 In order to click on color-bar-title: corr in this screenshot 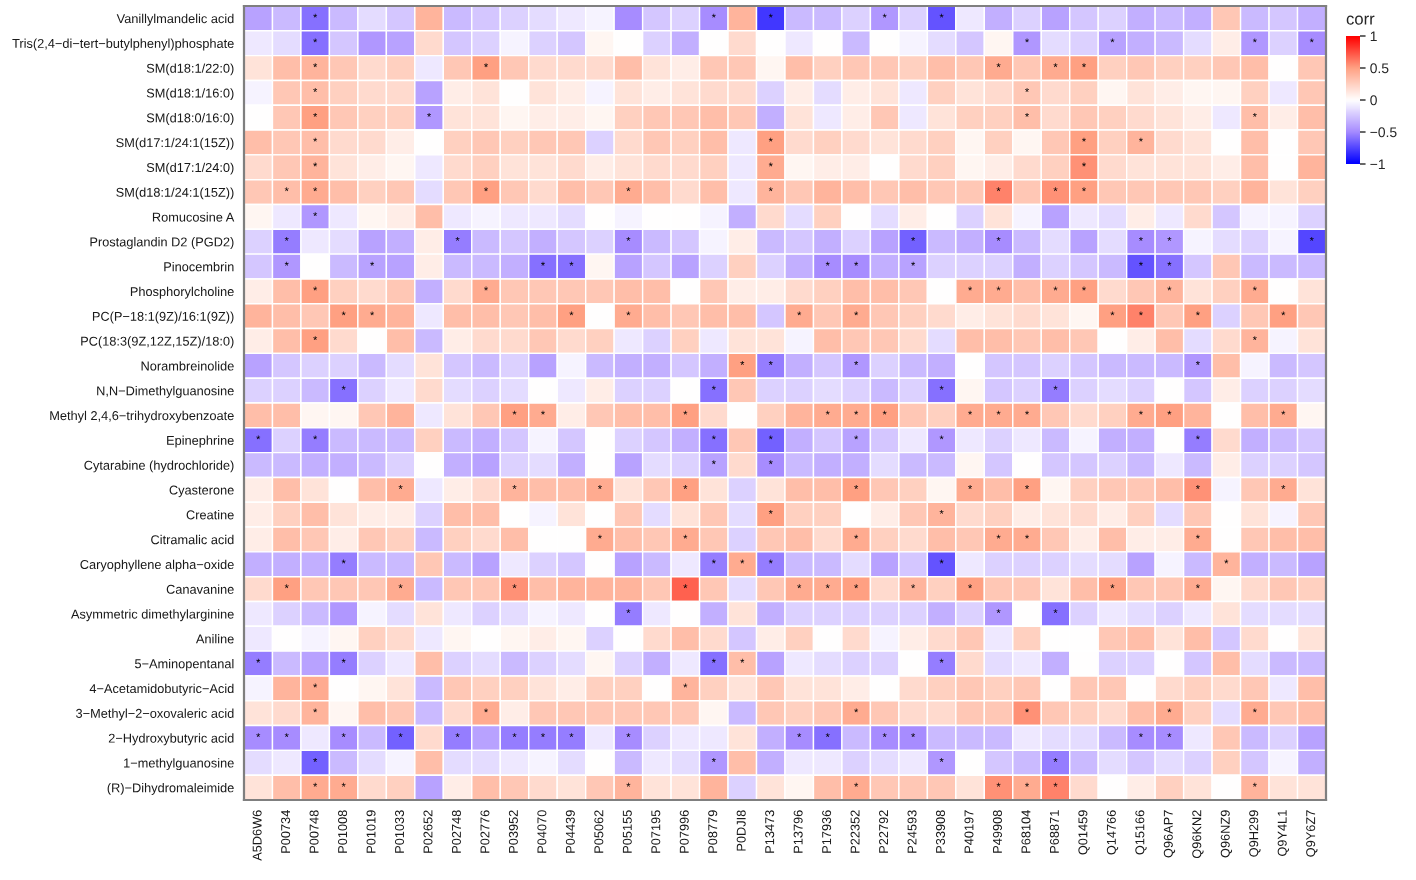, I will do `click(1360, 20)`.